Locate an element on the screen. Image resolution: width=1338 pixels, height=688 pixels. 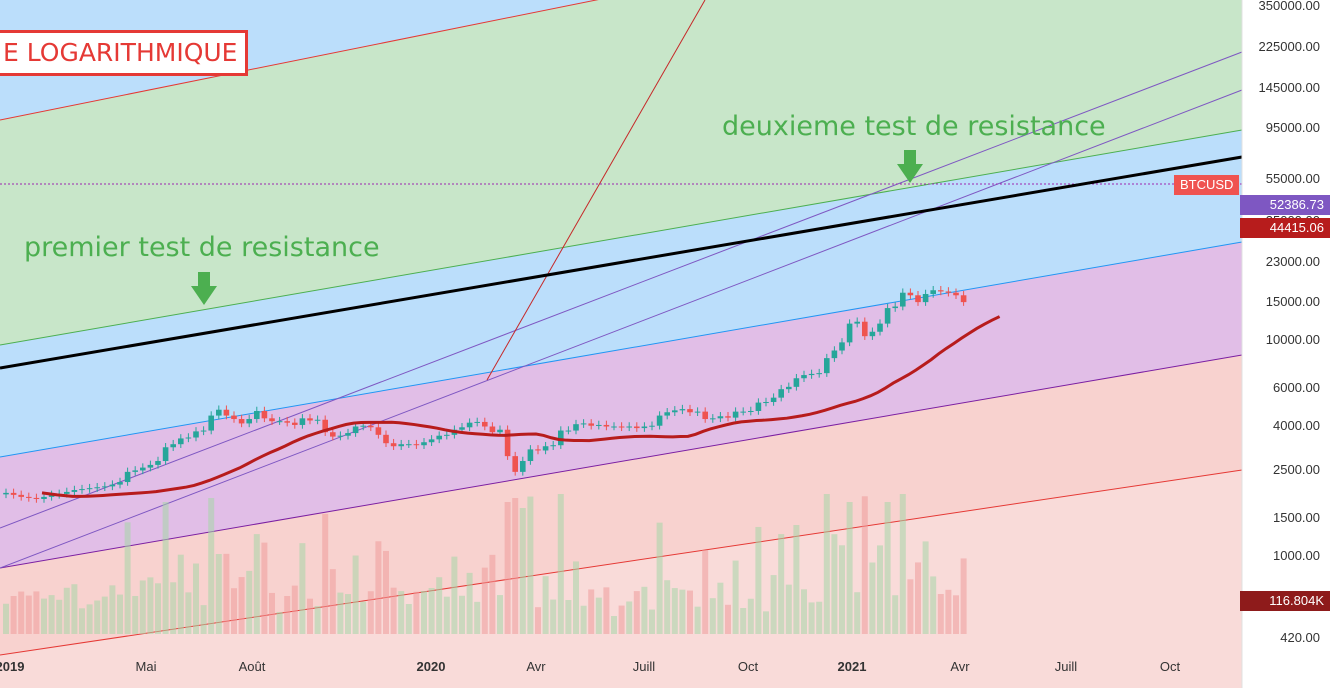
time-tick-label: Mai is located at coordinates (146, 666).